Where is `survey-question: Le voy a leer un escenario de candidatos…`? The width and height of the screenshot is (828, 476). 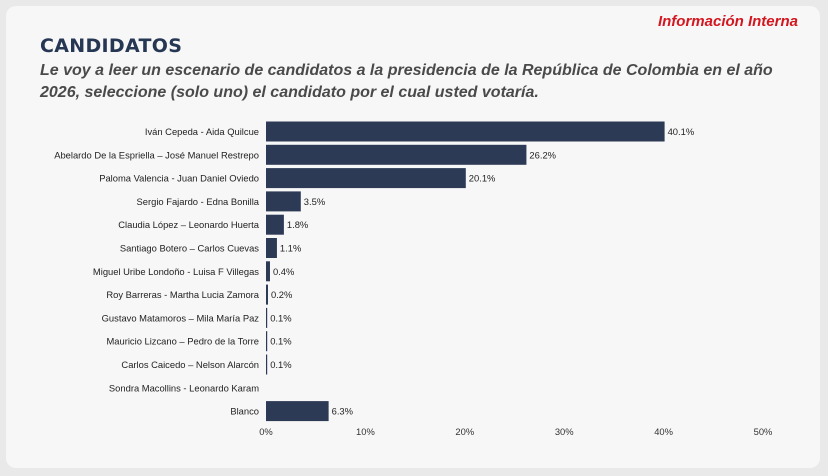
survey-question: Le voy a leer un escenario de candidatos… is located at coordinates (406, 81).